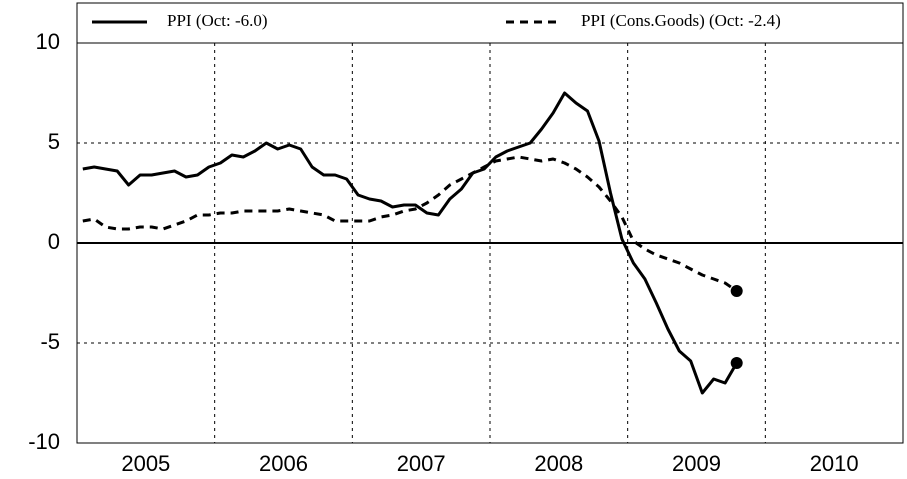 Image resolution: width=907 pixels, height=479 pixels. I want to click on x-tick-label: 2009, so click(696, 463).